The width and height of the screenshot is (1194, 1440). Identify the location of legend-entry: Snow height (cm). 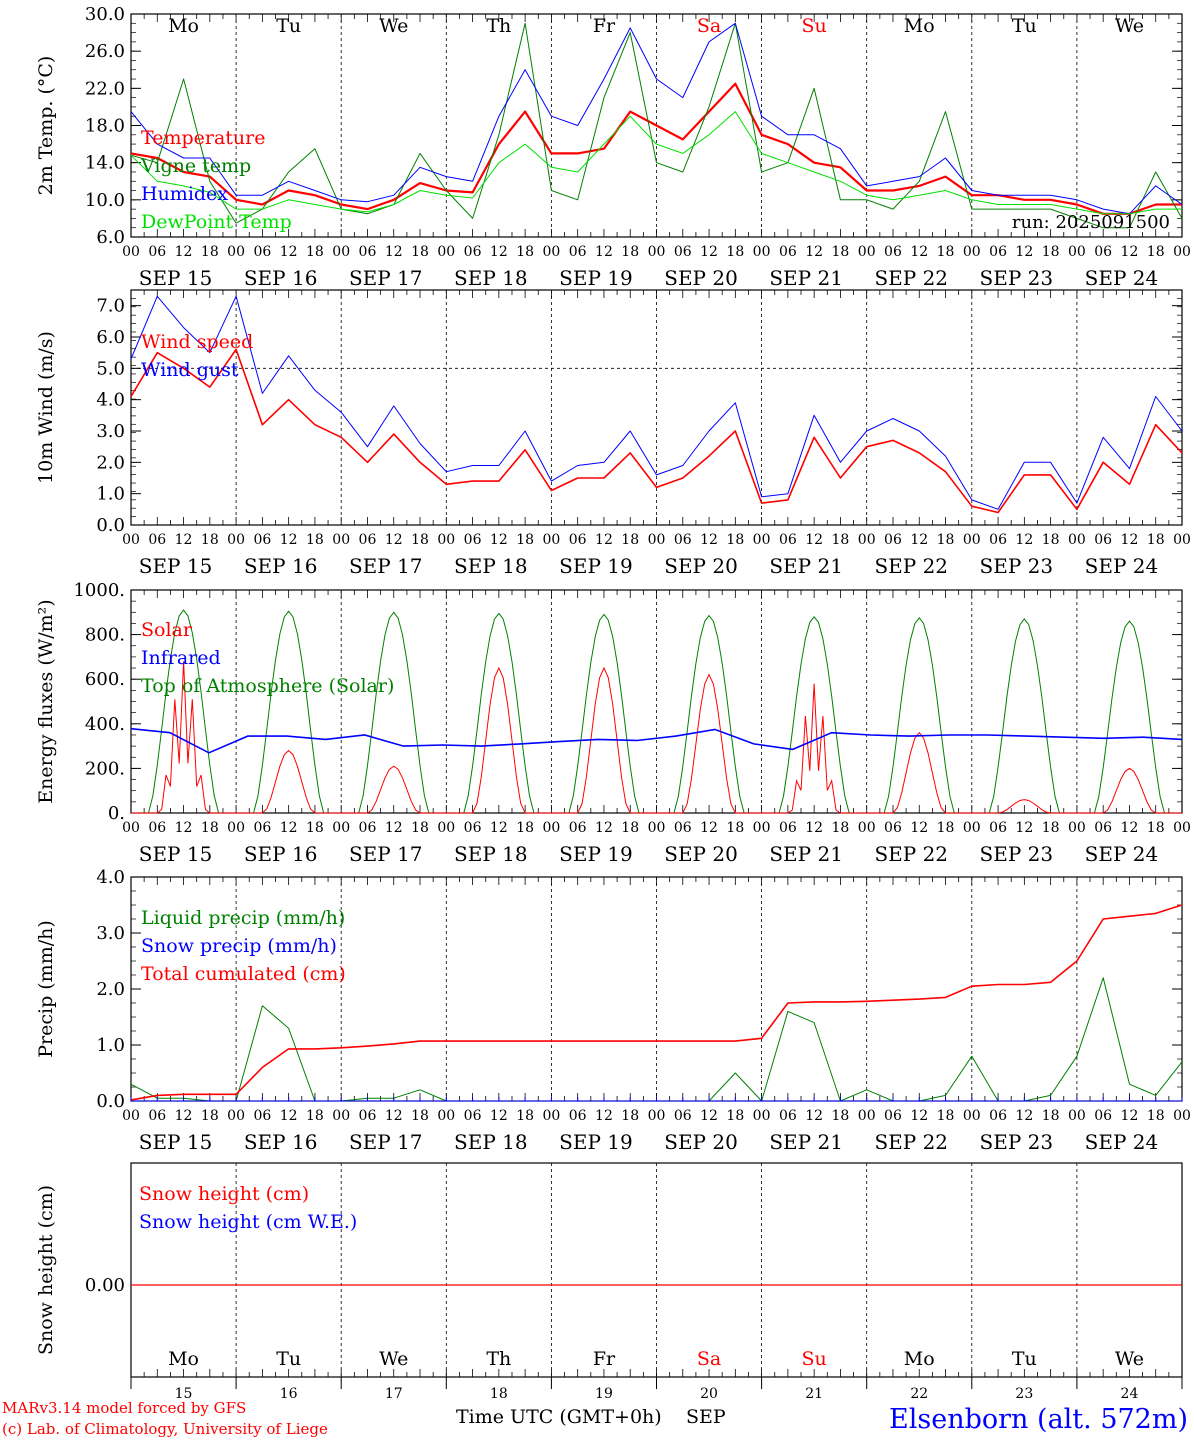
(224, 1194).